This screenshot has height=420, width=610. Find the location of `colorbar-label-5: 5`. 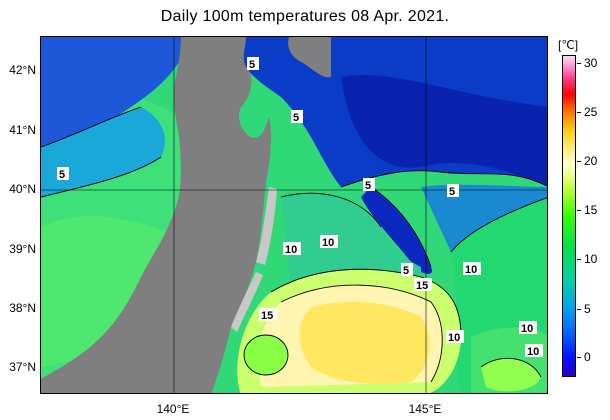

colorbar-label-5: 5 is located at coordinates (587, 309).